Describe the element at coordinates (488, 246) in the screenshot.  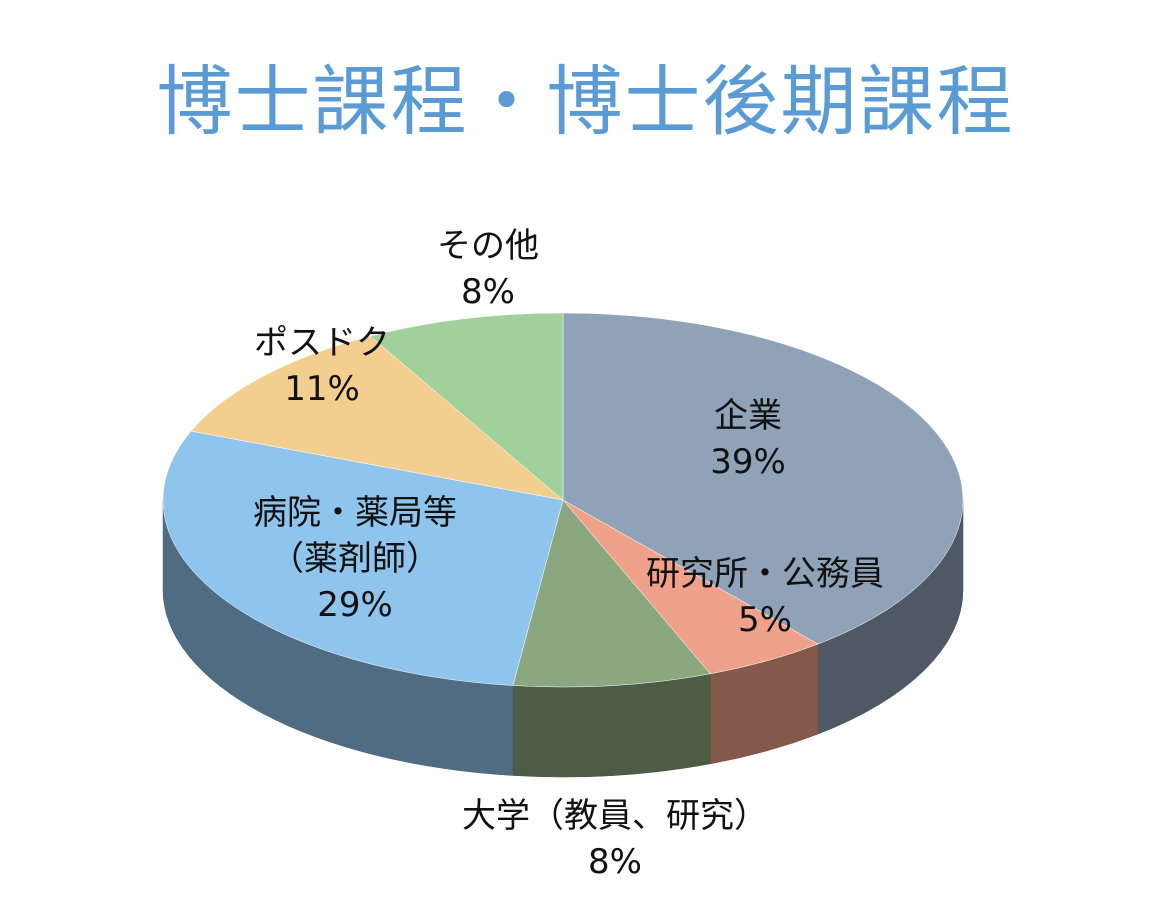
I see `category-label: その他` at that location.